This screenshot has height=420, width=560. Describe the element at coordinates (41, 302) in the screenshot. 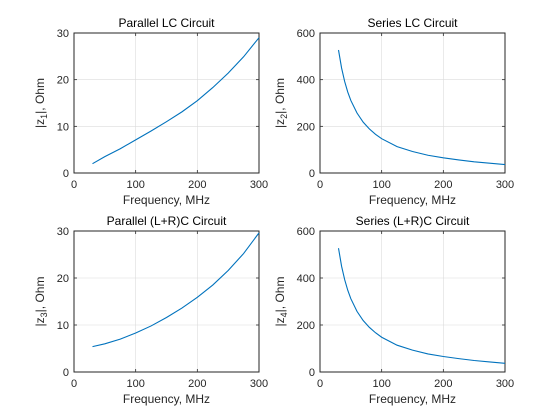

I see `y-axis-label: |z3|, Ohm` at that location.